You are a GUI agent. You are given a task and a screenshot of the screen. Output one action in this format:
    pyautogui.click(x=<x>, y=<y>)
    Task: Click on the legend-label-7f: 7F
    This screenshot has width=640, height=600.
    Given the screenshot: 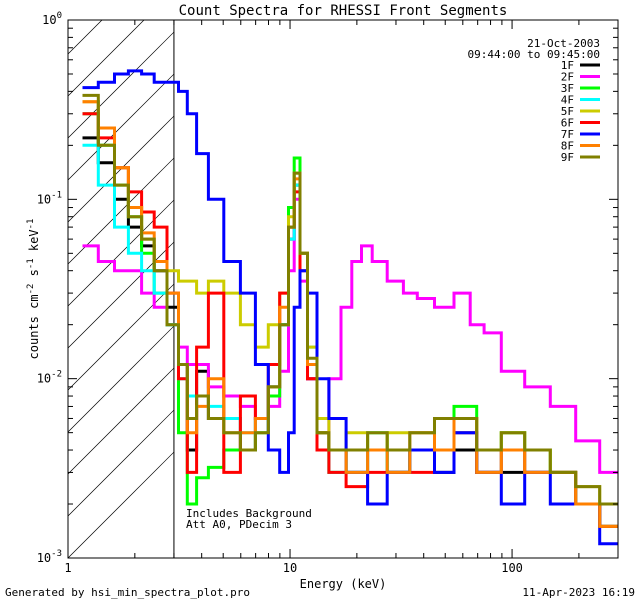 What is the action you would take?
    pyautogui.click(x=567, y=134)
    